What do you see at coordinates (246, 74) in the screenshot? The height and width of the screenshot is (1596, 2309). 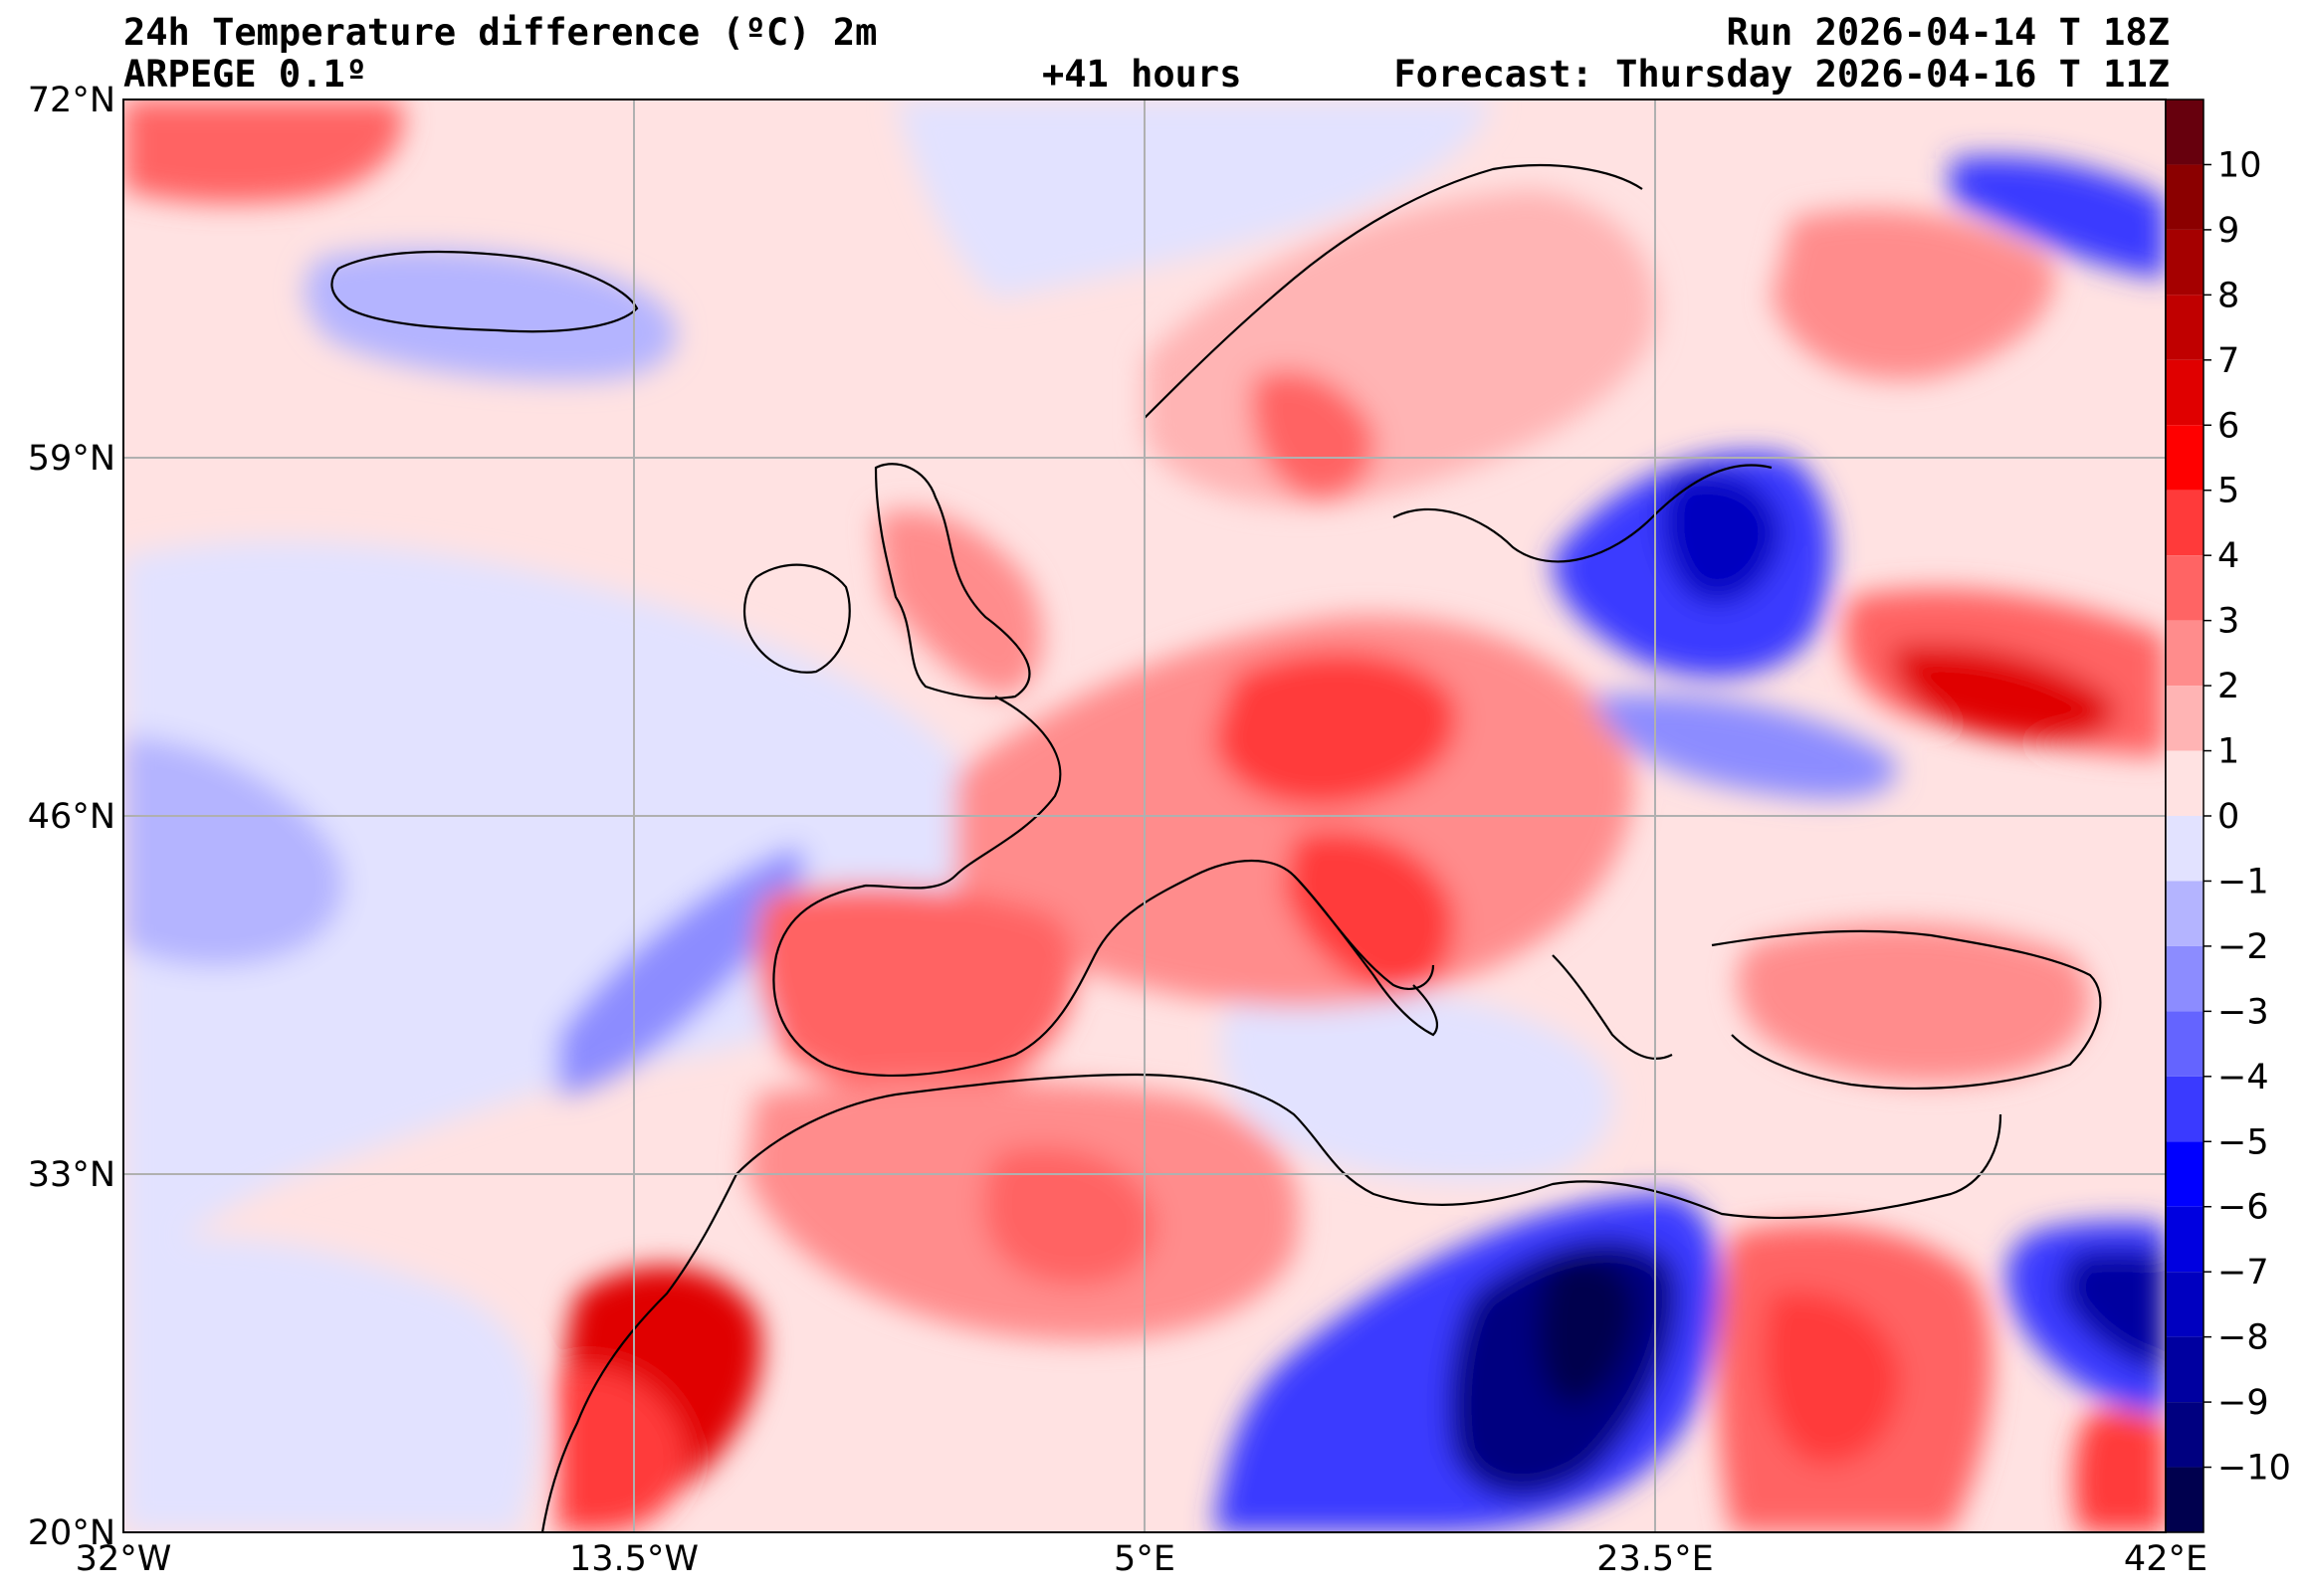 I see `model-label: ARPEGE 0.1º` at bounding box center [246, 74].